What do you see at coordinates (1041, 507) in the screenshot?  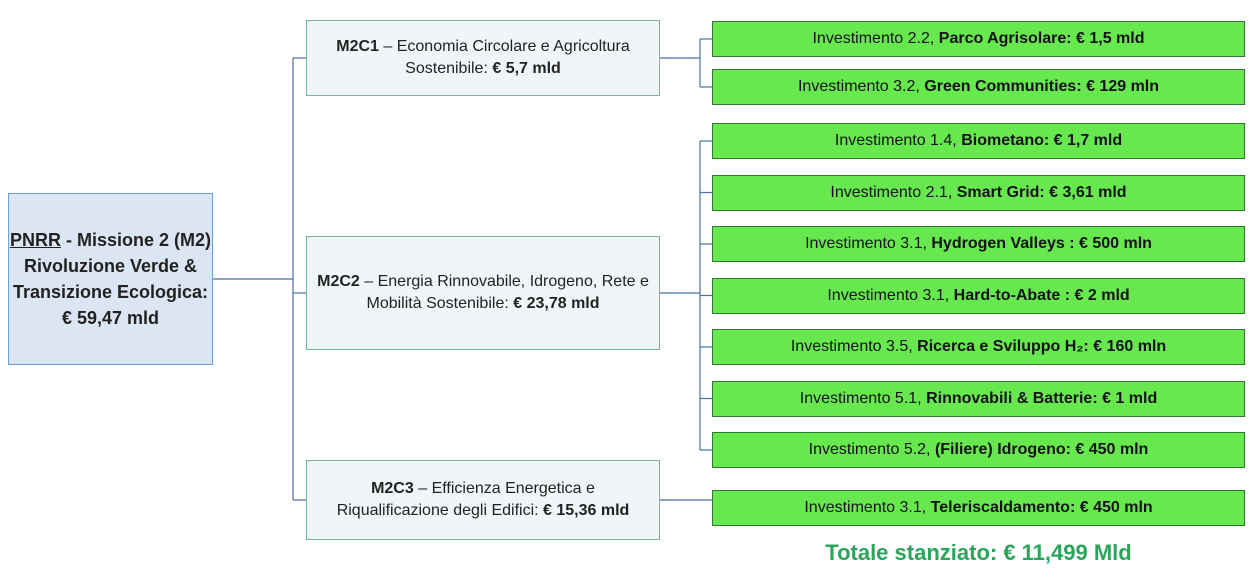 I see `investment-detail: Teleriscaldamento: € 450 mln` at bounding box center [1041, 507].